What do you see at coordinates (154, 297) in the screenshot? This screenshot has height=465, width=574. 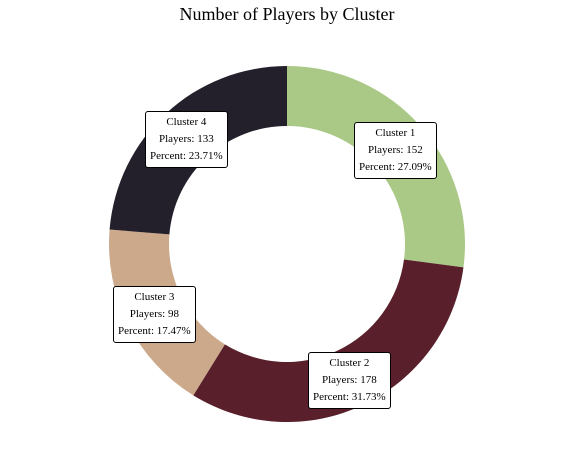 I see `callout-label: Cluster 3` at bounding box center [154, 297].